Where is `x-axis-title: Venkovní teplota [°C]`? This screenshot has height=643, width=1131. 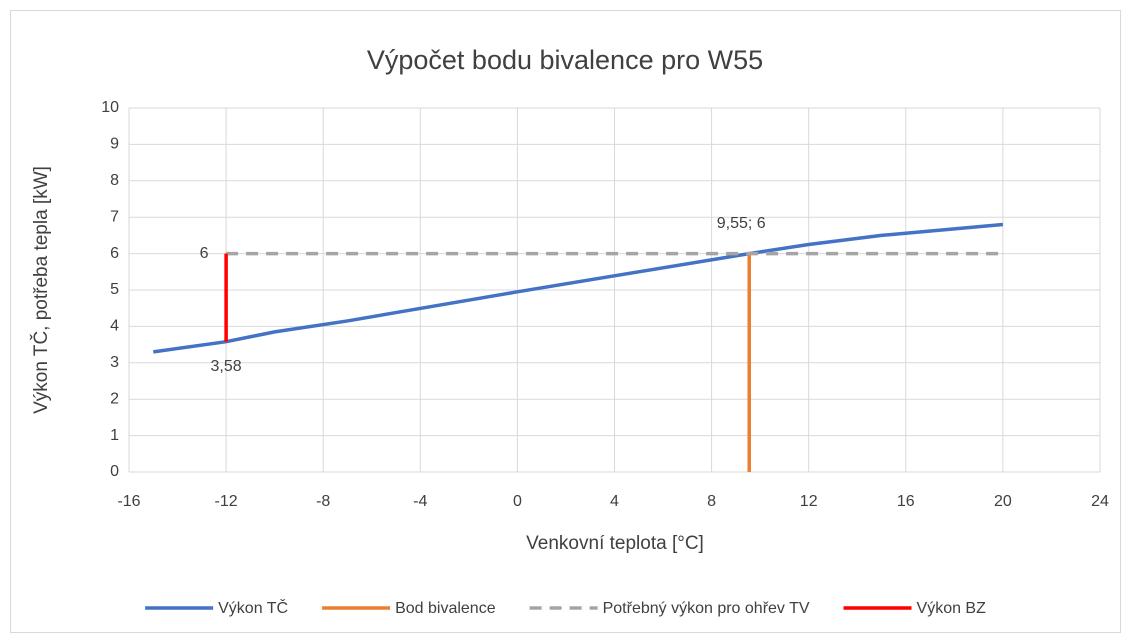
x-axis-title: Venkovní teplota [°C] is located at coordinates (615, 543).